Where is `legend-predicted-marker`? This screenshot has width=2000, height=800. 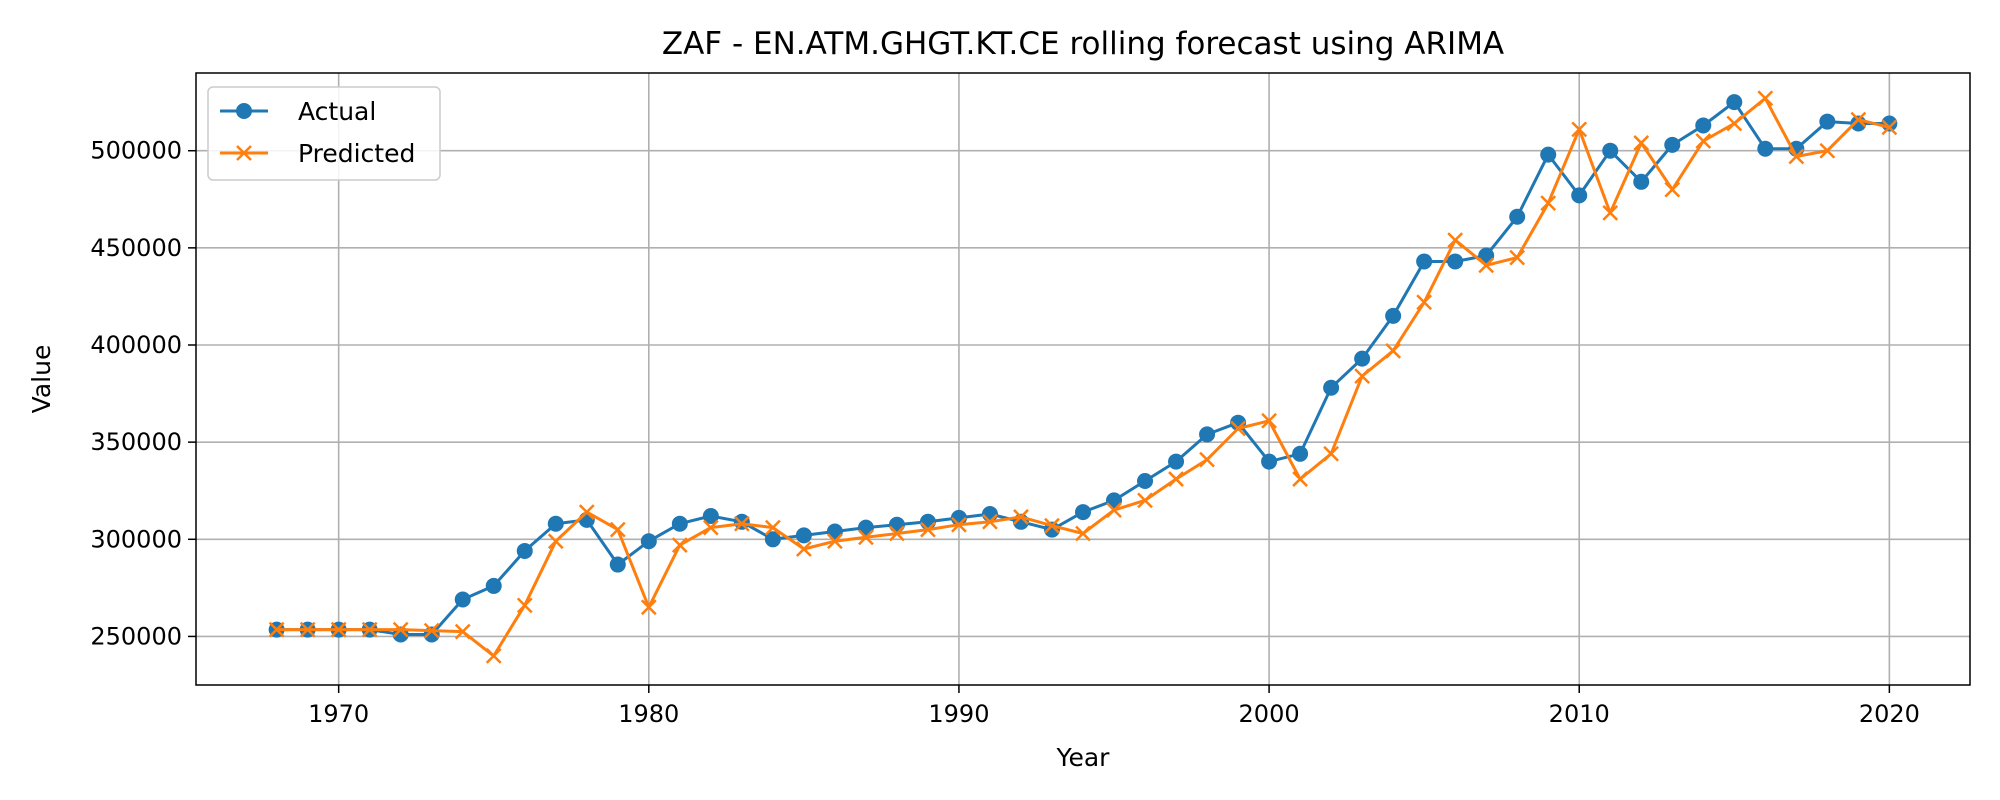 legend-predicted-marker is located at coordinates (244, 153).